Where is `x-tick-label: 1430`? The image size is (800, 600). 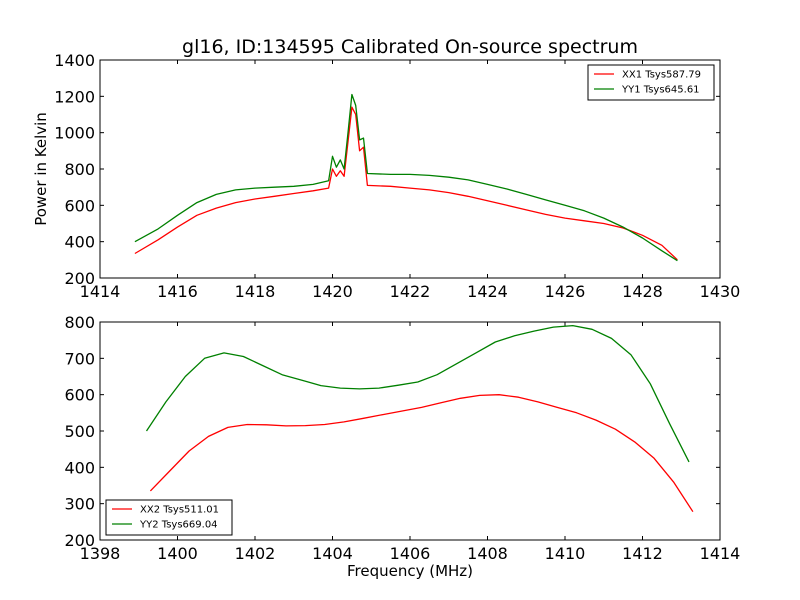 x-tick-label: 1430 is located at coordinates (720, 291).